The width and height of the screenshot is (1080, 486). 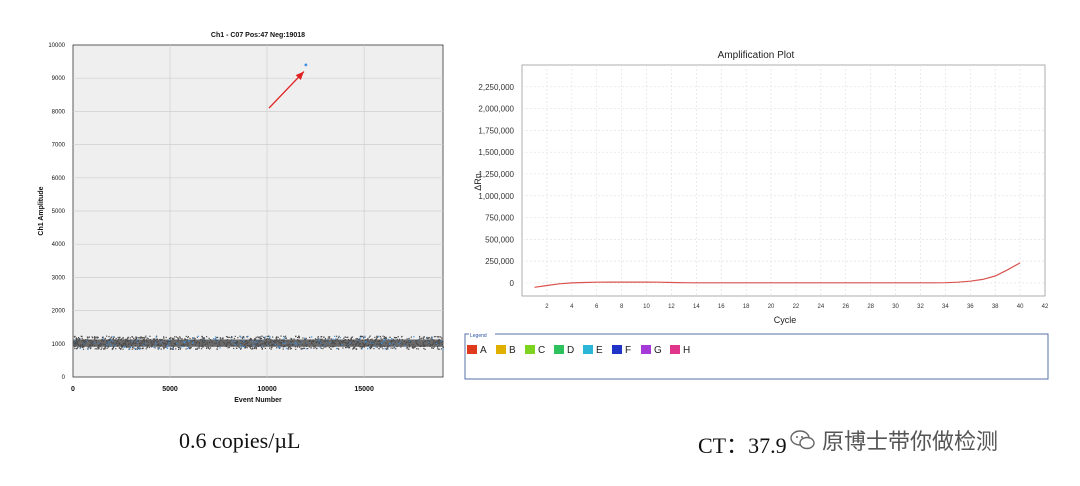 What do you see at coordinates (499, 239) in the screenshot?
I see `right-y-tick-2: 500,000` at bounding box center [499, 239].